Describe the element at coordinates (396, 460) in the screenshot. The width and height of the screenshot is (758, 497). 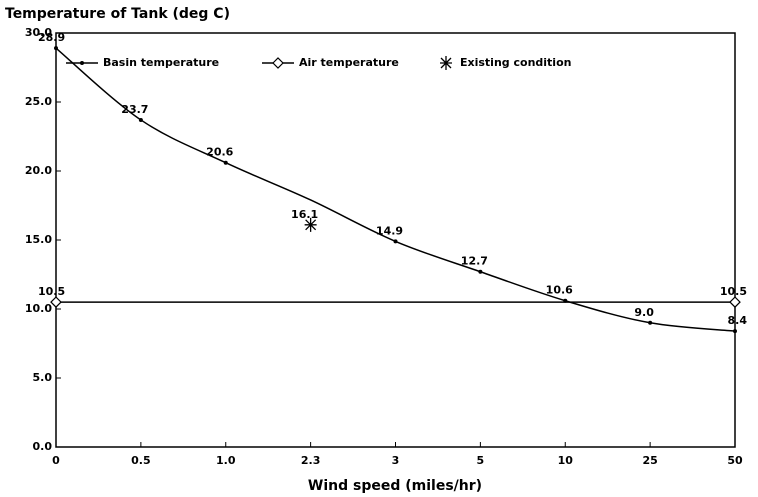
I see `x-tick-label: 3` at that location.